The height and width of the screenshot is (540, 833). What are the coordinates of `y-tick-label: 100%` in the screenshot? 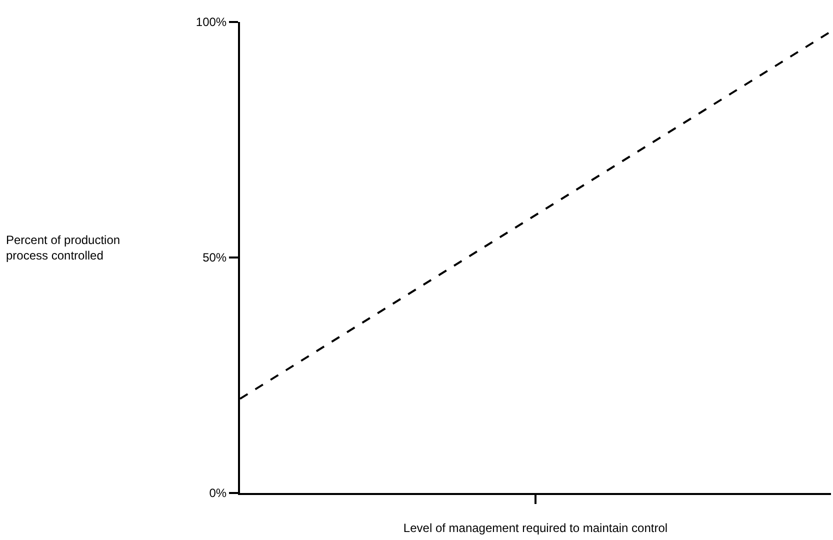 It's located at (211, 22).